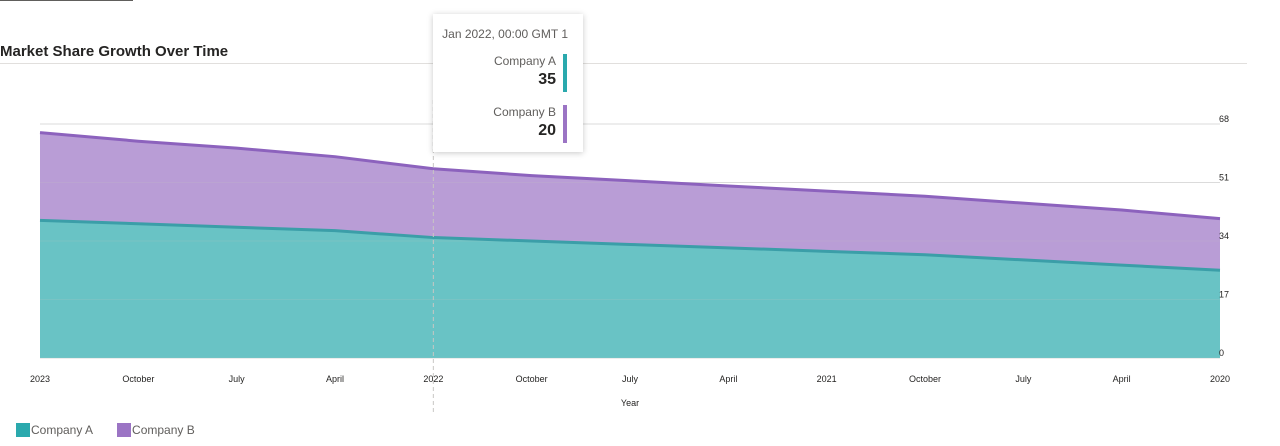 This screenshot has height=446, width=1280. What do you see at coordinates (524, 61) in the screenshot?
I see `tooltip-series-name: Company A` at bounding box center [524, 61].